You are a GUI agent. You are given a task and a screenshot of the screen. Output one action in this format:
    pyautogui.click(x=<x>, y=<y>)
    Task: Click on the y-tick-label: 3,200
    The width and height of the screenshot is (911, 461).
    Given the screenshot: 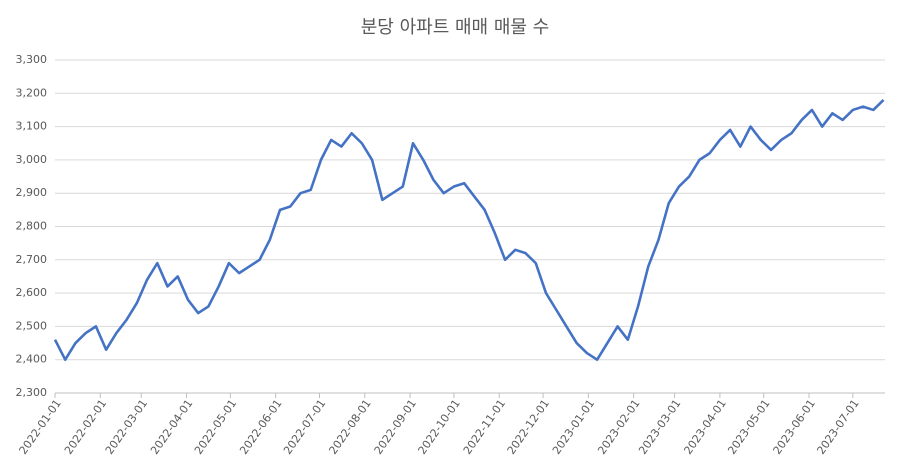 What is the action you would take?
    pyautogui.click(x=32, y=92)
    